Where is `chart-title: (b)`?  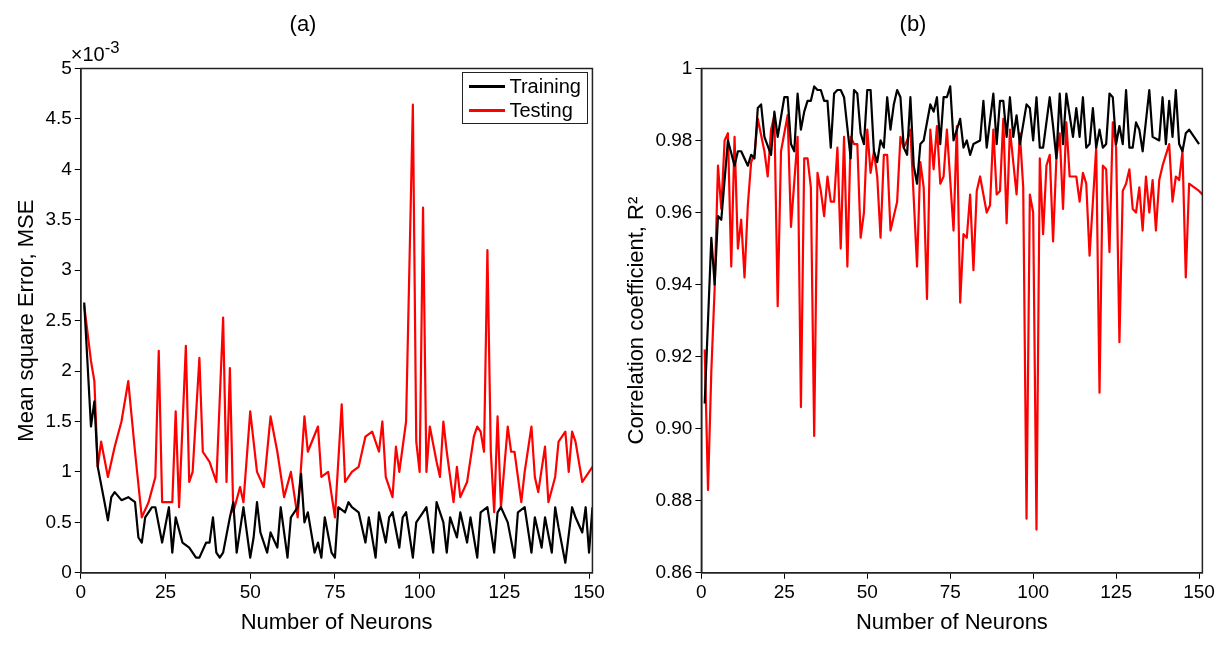
chart-title: (b) is located at coordinates (913, 24).